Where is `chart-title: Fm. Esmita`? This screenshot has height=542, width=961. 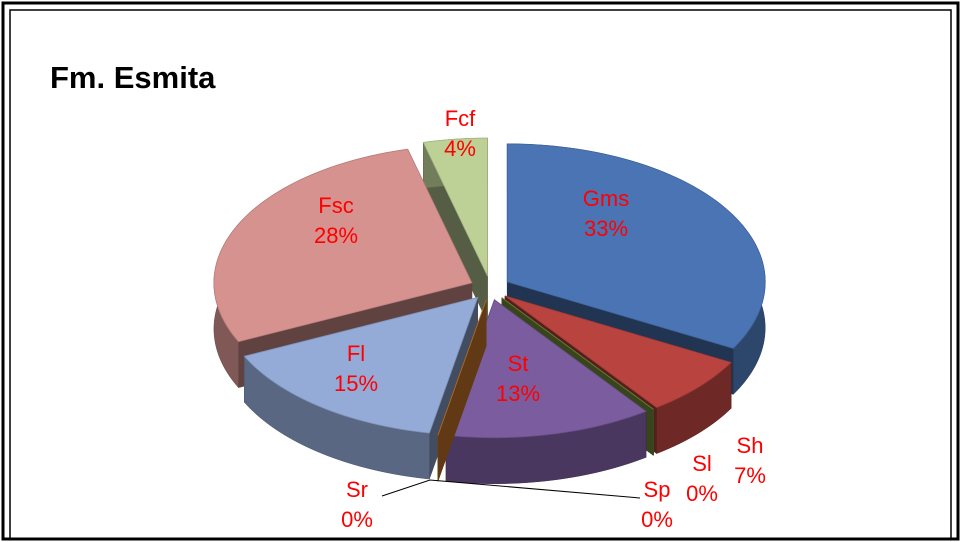 chart-title: Fm. Esmita is located at coordinates (133, 77).